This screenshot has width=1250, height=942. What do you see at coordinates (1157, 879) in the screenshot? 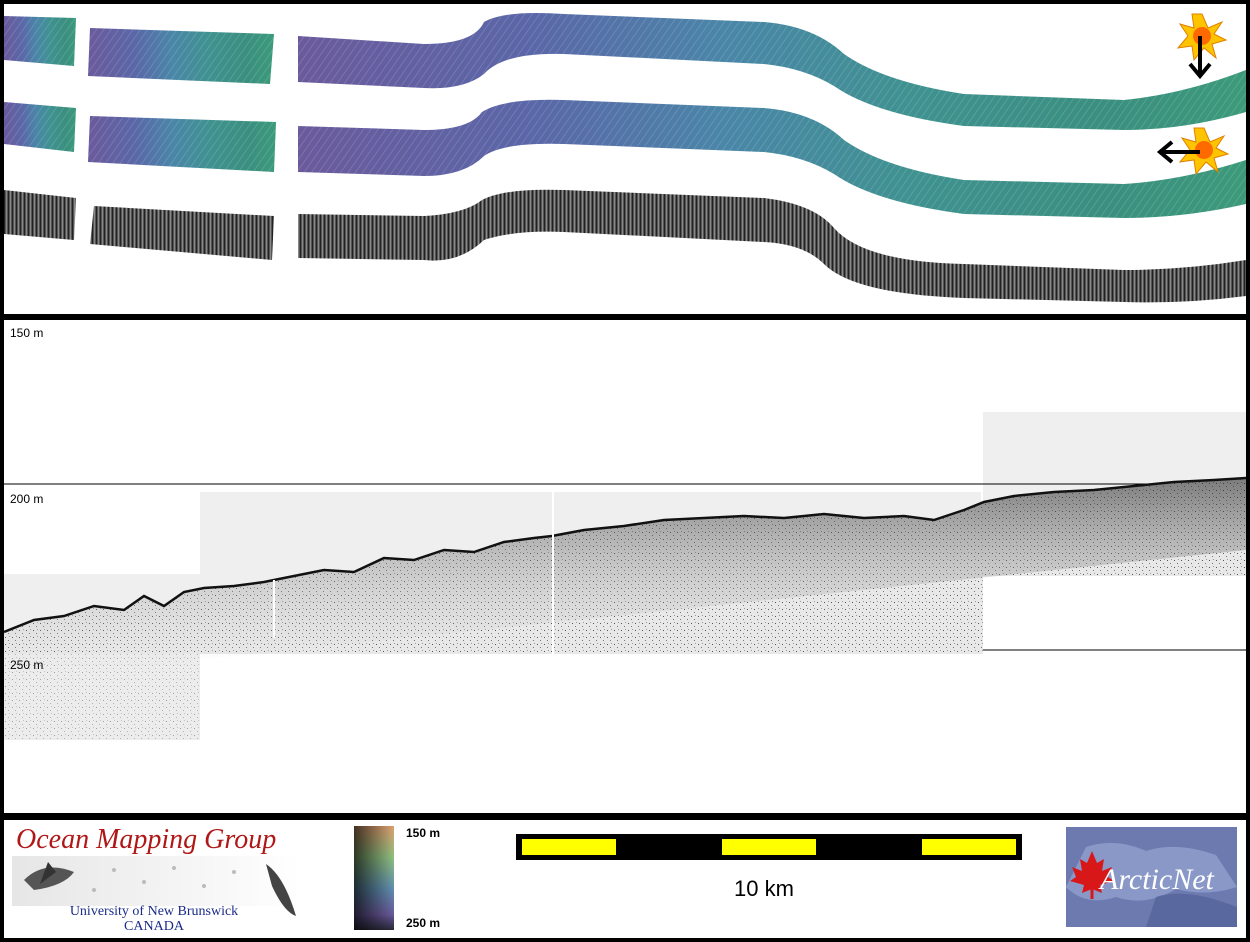
I see `arcticnet-logo-text: ArcticNet` at bounding box center [1157, 879].